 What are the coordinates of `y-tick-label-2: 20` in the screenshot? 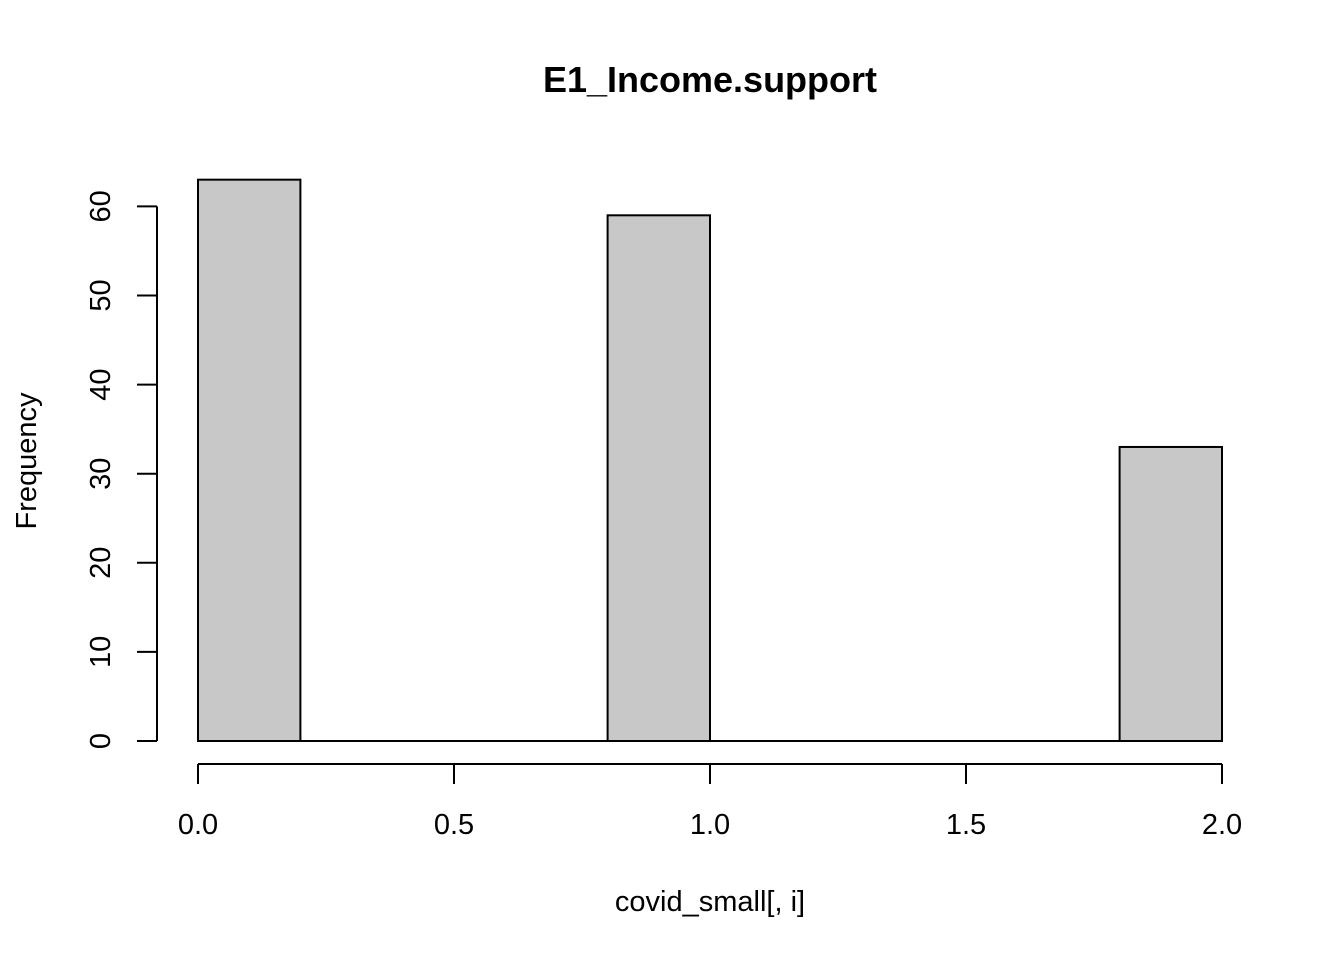 It's located at (101, 563).